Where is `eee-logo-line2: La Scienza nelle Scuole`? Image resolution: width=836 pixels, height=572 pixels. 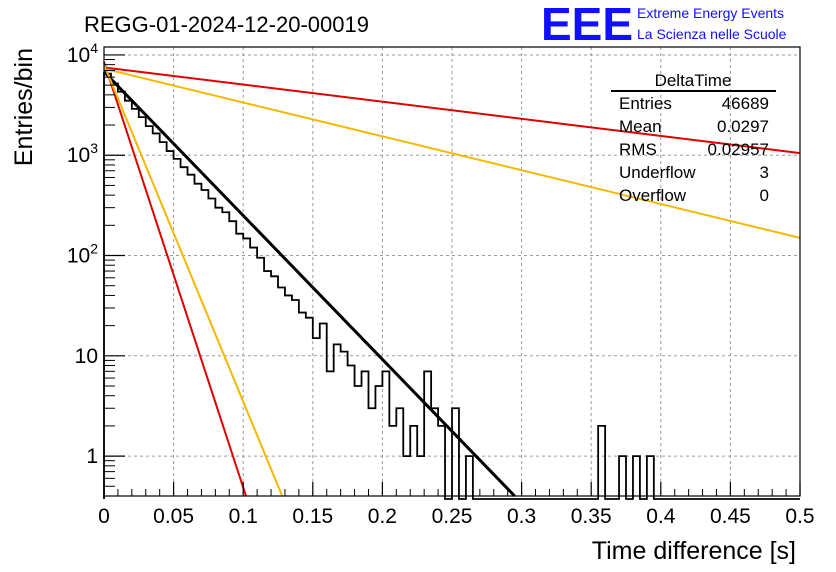
eee-logo-line2: La Scienza nelle Scuole is located at coordinates (712, 34).